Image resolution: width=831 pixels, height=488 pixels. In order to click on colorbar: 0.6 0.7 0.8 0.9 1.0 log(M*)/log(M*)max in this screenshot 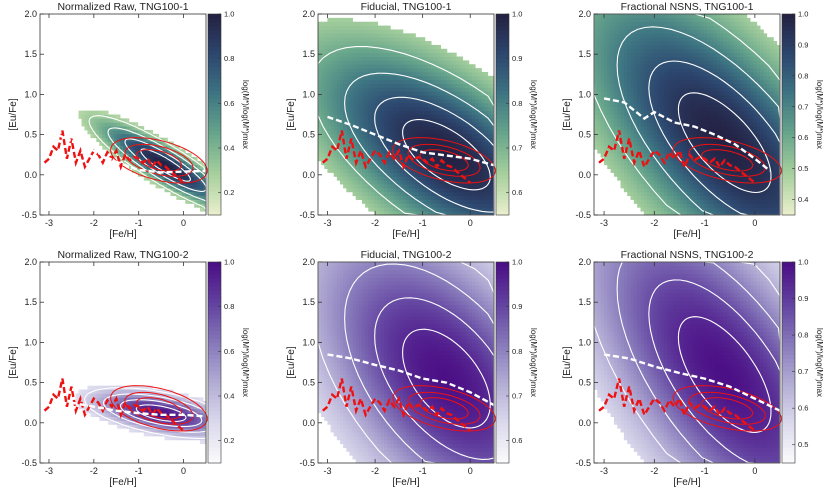, I will do `click(516, 361)`.